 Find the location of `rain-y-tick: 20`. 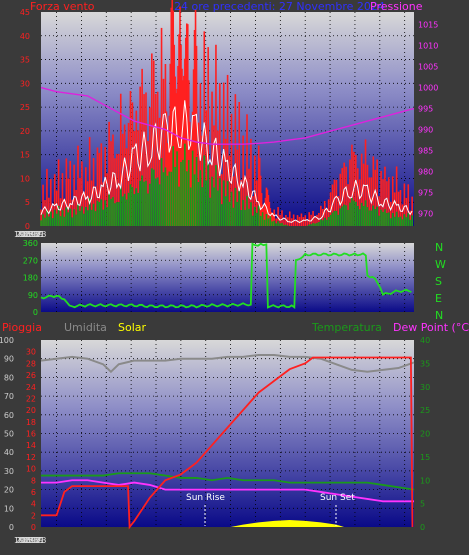

rain-y-tick: 20 is located at coordinates (31, 410).